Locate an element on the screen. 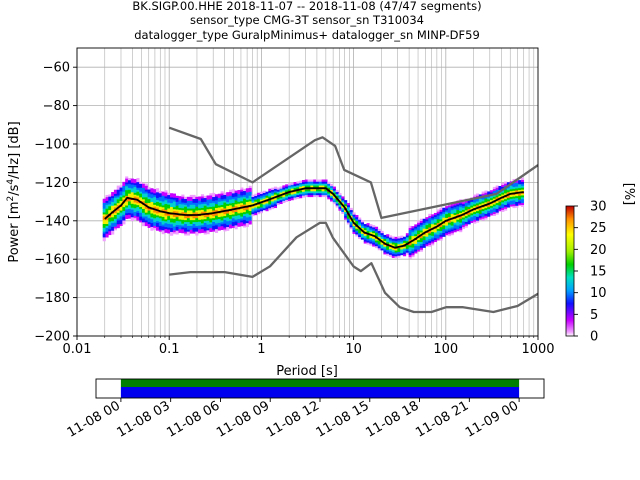 This screenshot has width=640, height=480. y-axis: −60−80−100−120−140−160−180−200 is located at coordinates (55, 203).